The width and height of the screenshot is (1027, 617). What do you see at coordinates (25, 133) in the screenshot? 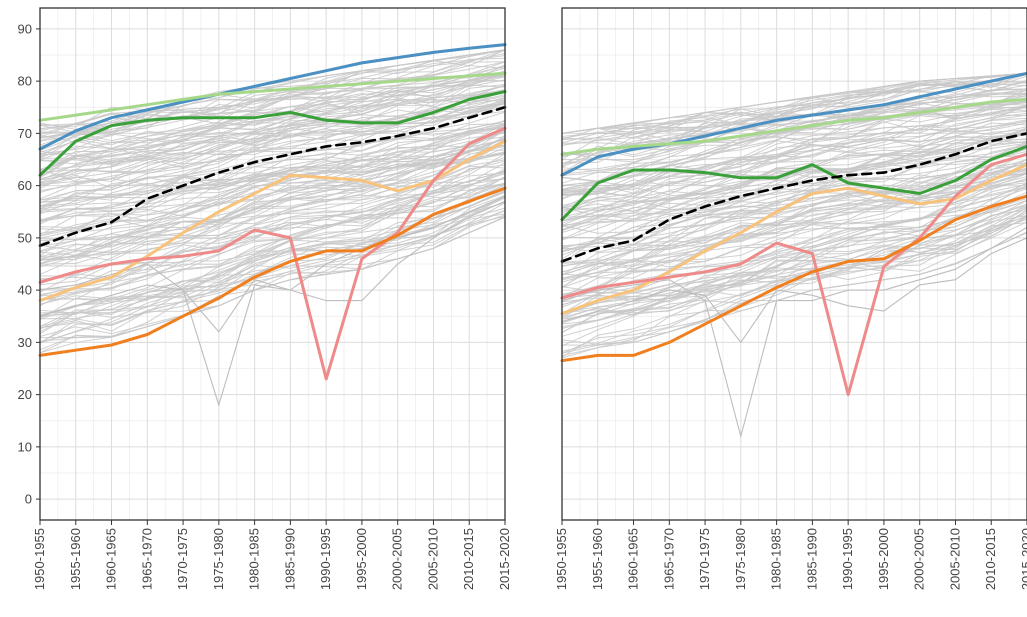
I see `y-tick-label: 70` at bounding box center [25, 133].